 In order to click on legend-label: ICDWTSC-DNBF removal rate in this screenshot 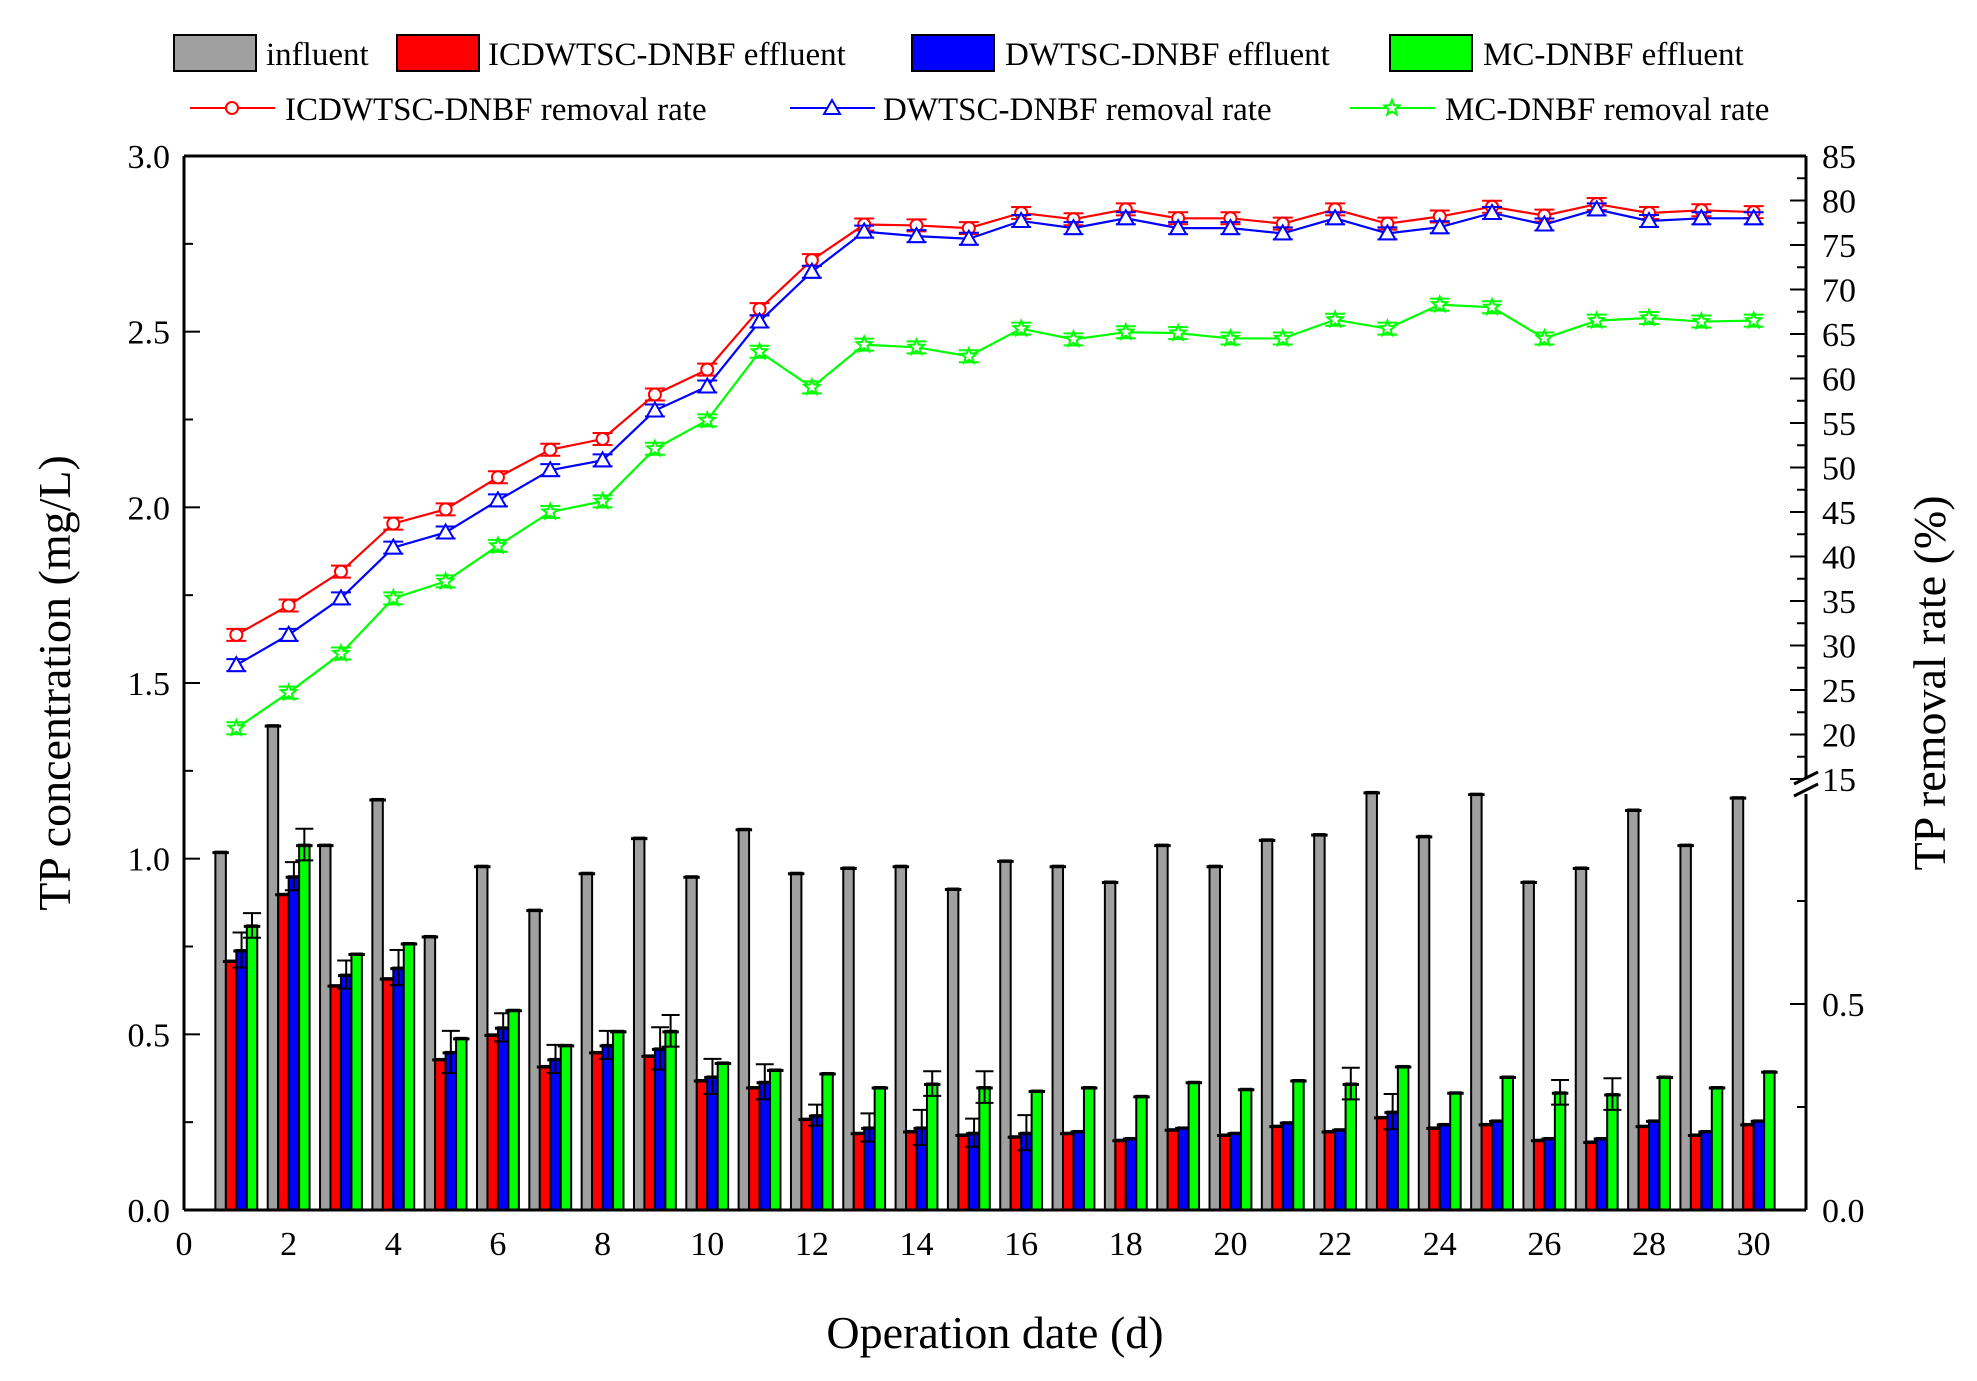, I will do `click(496, 110)`.